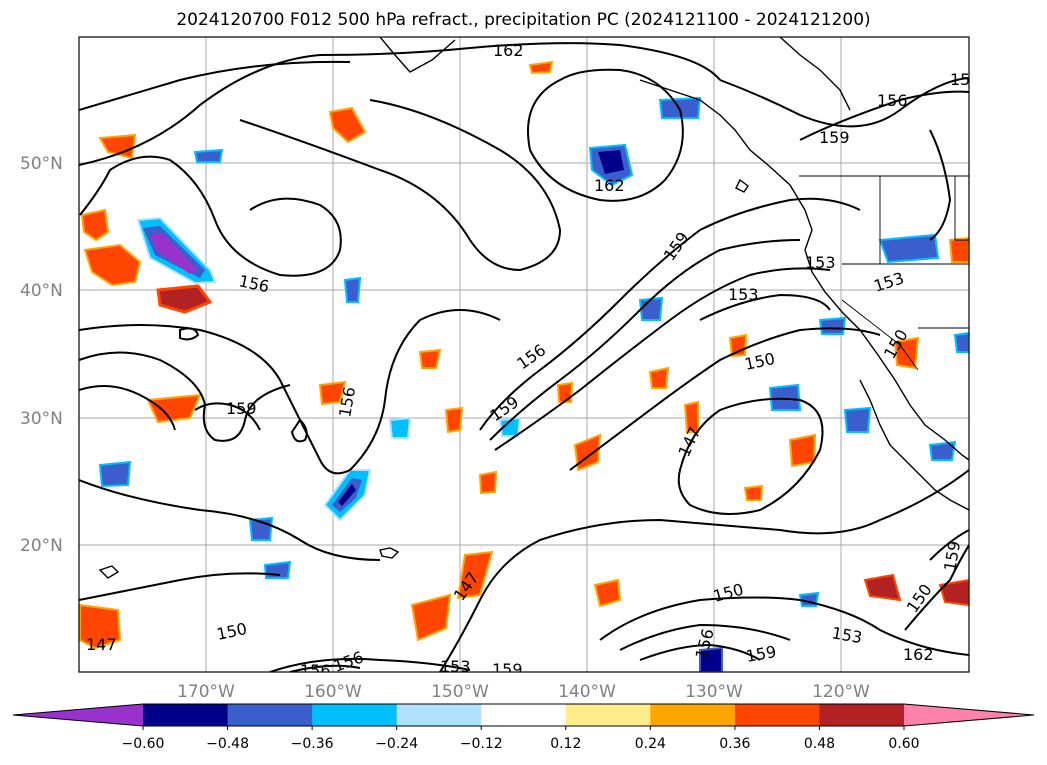 The image size is (1047, 765). I want to click on lat-label: 50°N, so click(41, 164).